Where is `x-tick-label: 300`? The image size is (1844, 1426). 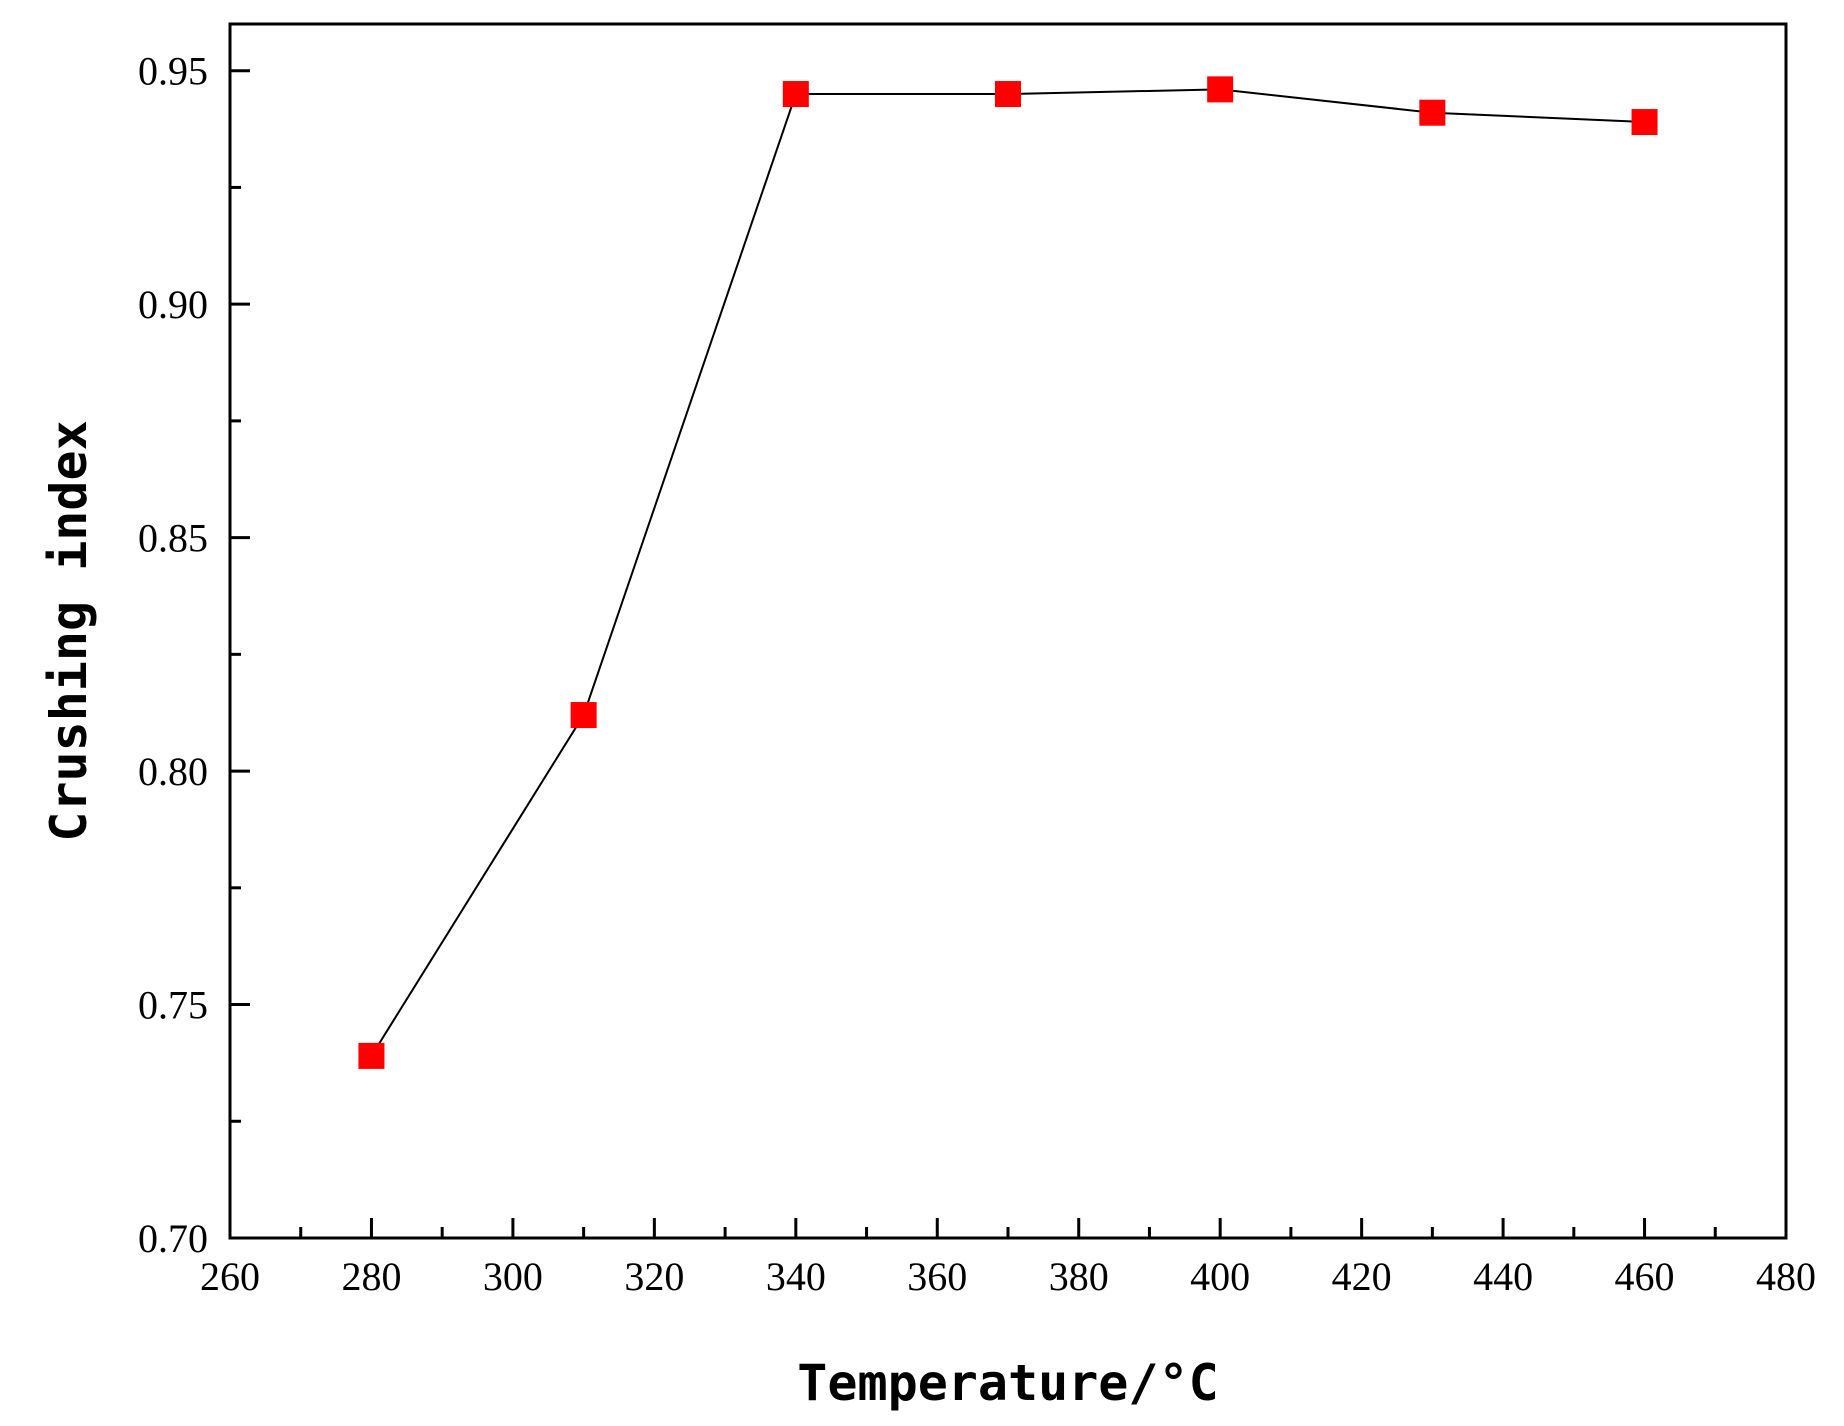
x-tick-label: 300 is located at coordinates (513, 1276).